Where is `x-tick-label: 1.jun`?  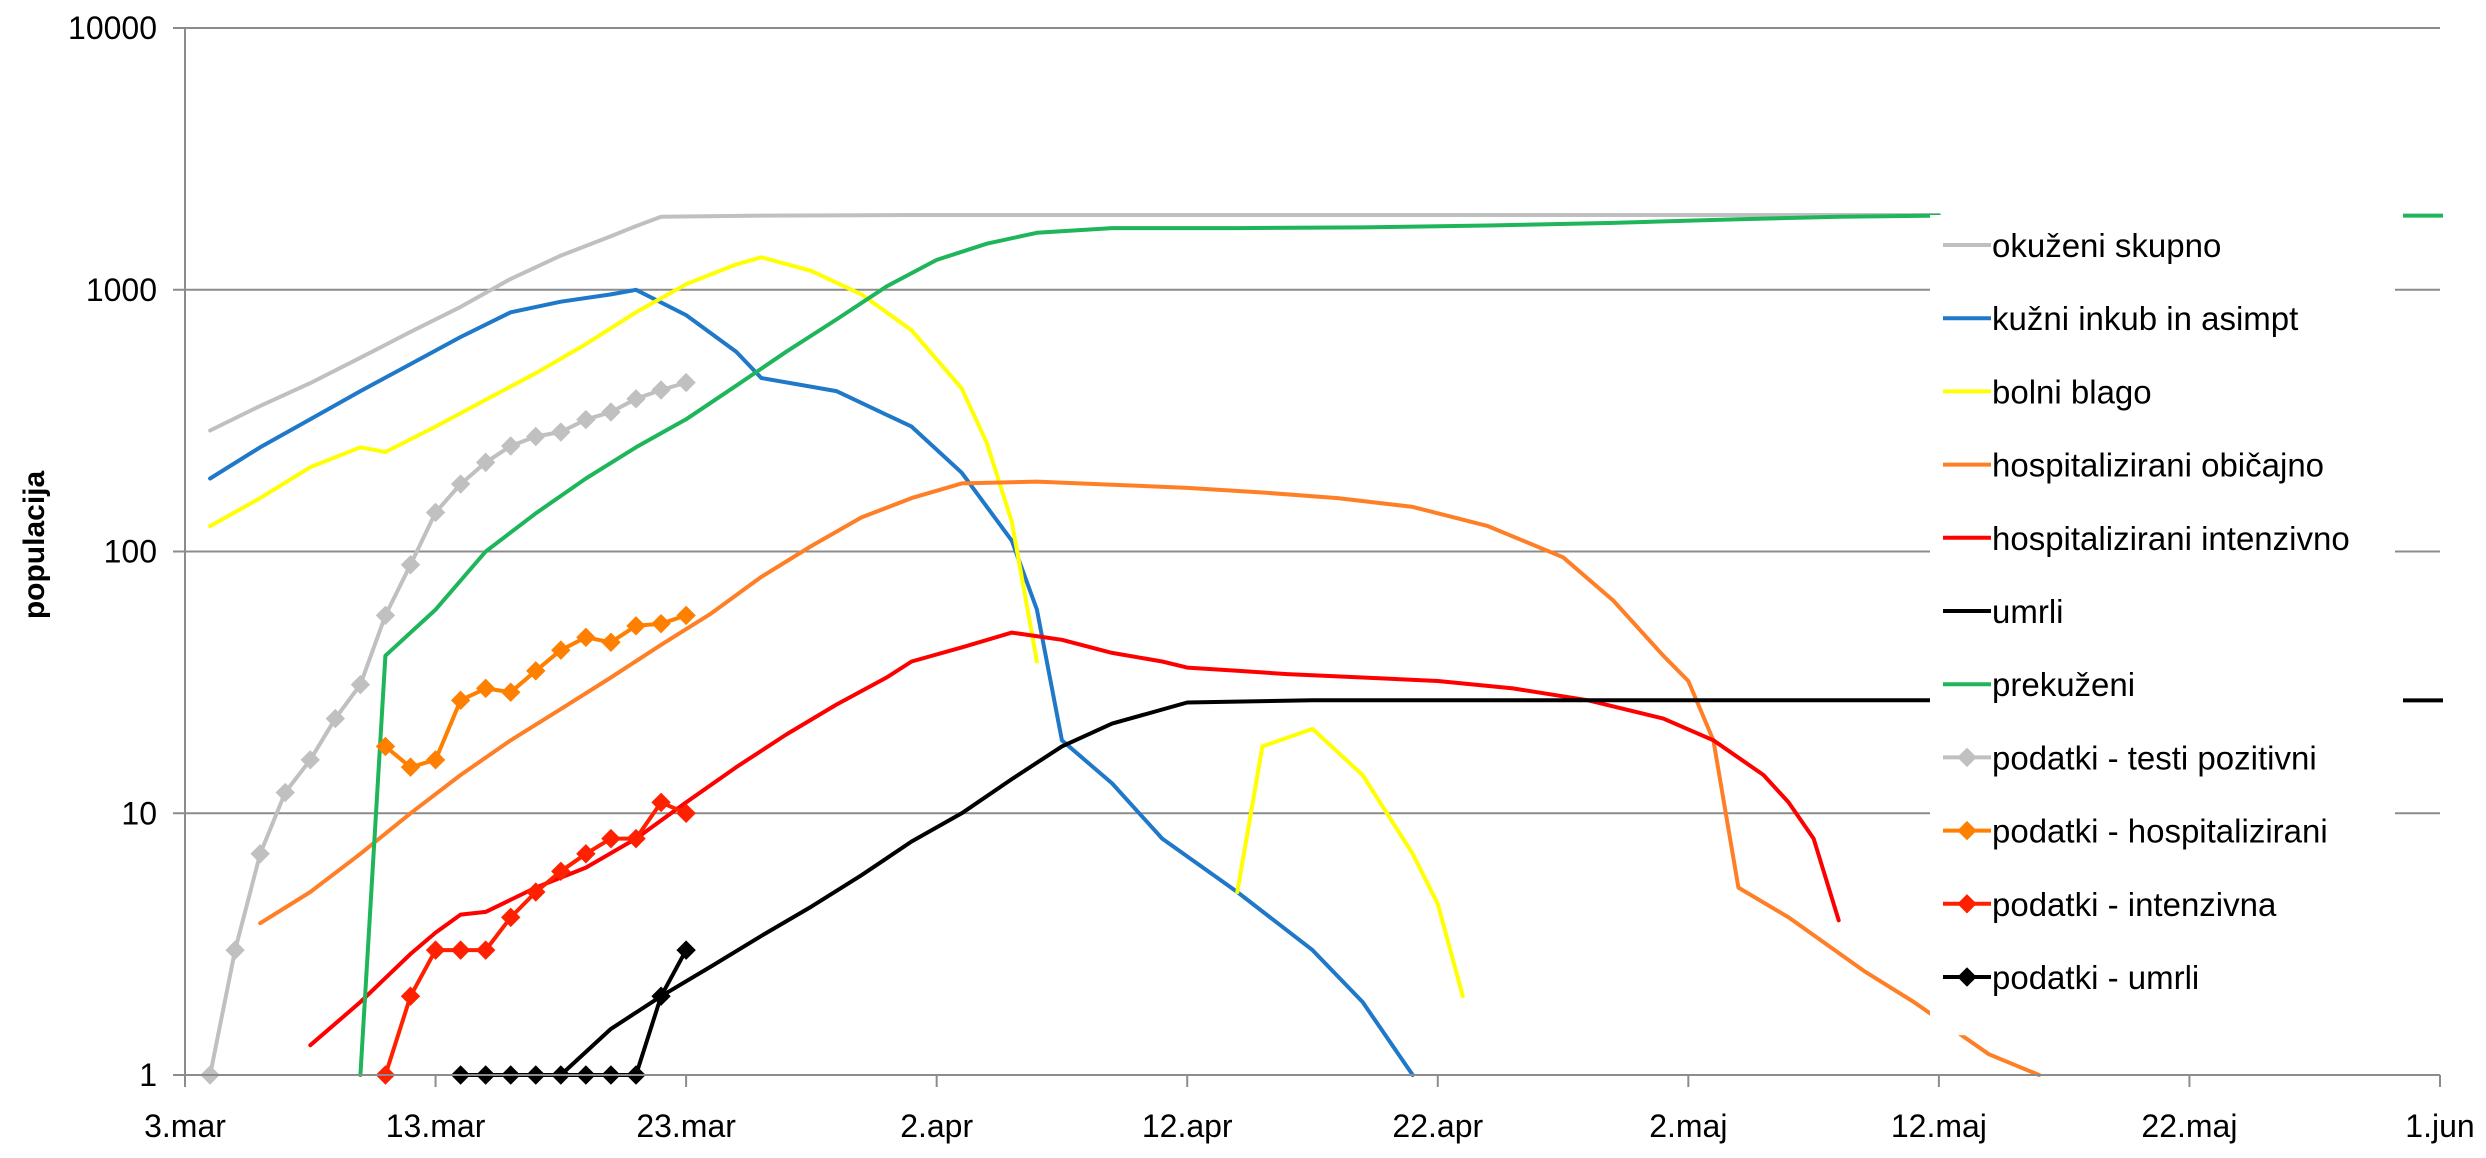
x-tick-label: 1.jun is located at coordinates (2439, 1126).